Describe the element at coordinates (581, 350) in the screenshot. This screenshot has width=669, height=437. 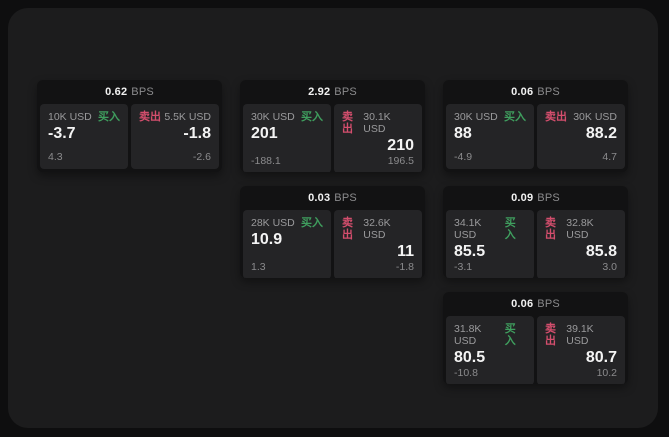
I see `sell-panel: 卖出 39.1K USD 80.7 10.2` at that location.